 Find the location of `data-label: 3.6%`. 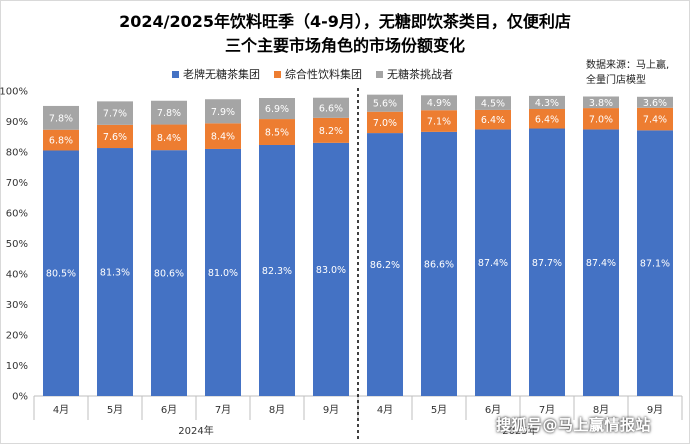

data-label: 3.6% is located at coordinates (655, 103).